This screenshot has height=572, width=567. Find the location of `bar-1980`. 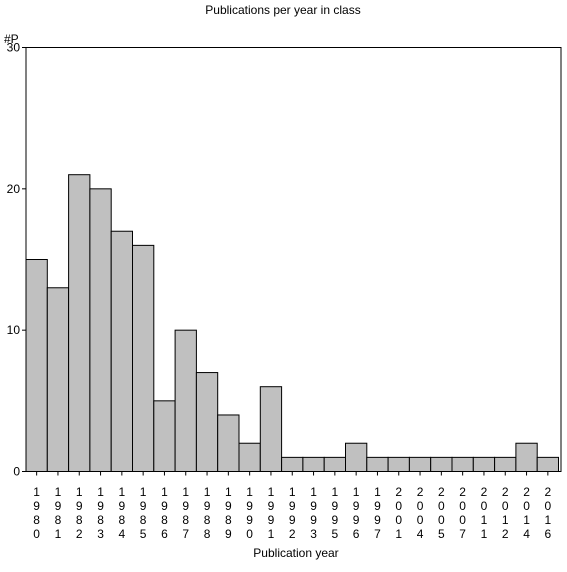

bar-1980 is located at coordinates (36, 365).